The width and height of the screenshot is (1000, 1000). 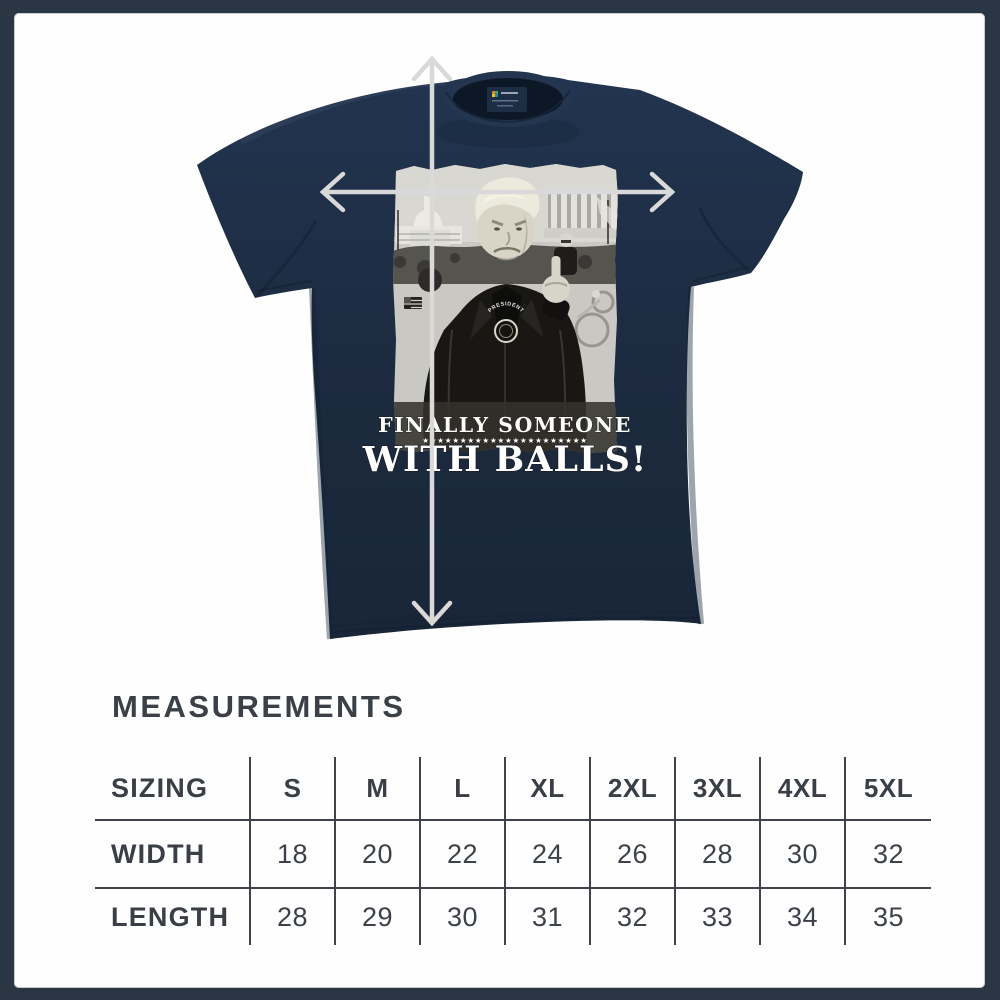 What do you see at coordinates (293, 789) in the screenshot?
I see `table-header-s: S` at bounding box center [293, 789].